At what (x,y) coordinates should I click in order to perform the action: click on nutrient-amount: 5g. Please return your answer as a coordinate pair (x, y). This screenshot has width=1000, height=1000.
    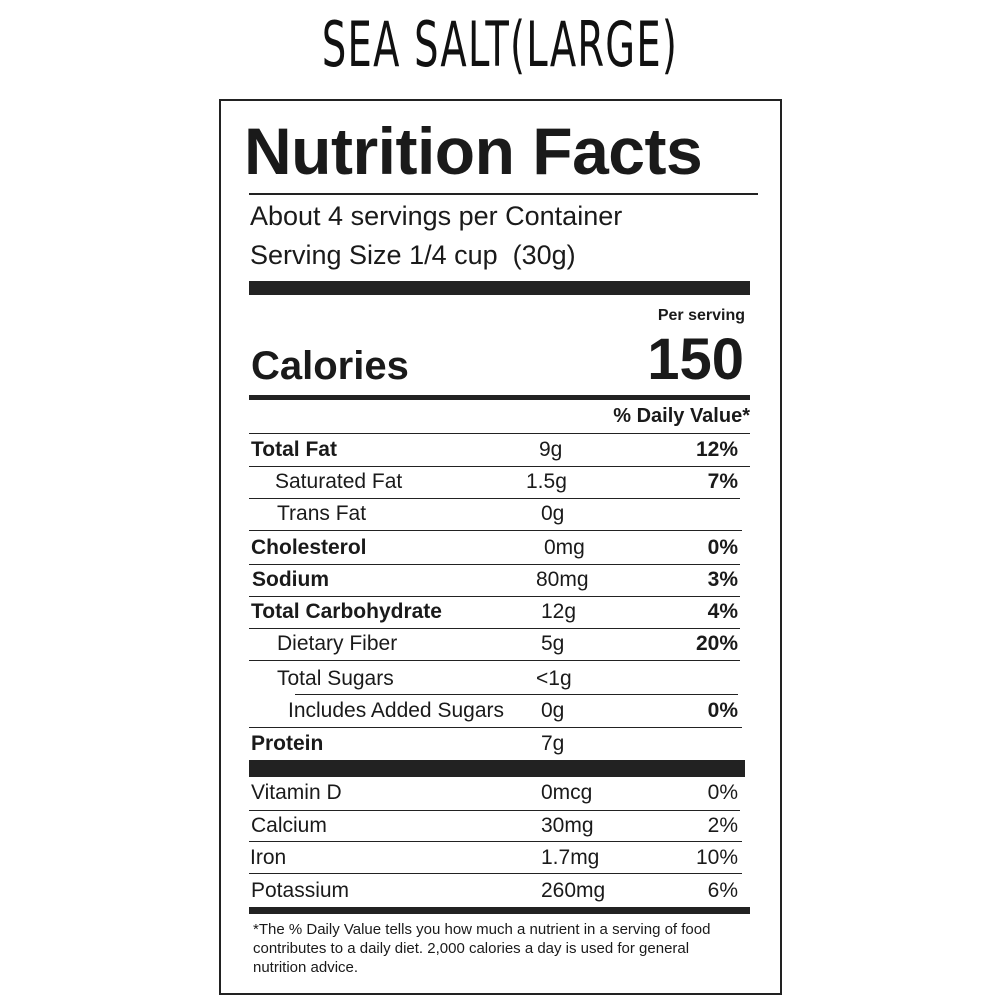
    Looking at the image, I should click on (553, 643).